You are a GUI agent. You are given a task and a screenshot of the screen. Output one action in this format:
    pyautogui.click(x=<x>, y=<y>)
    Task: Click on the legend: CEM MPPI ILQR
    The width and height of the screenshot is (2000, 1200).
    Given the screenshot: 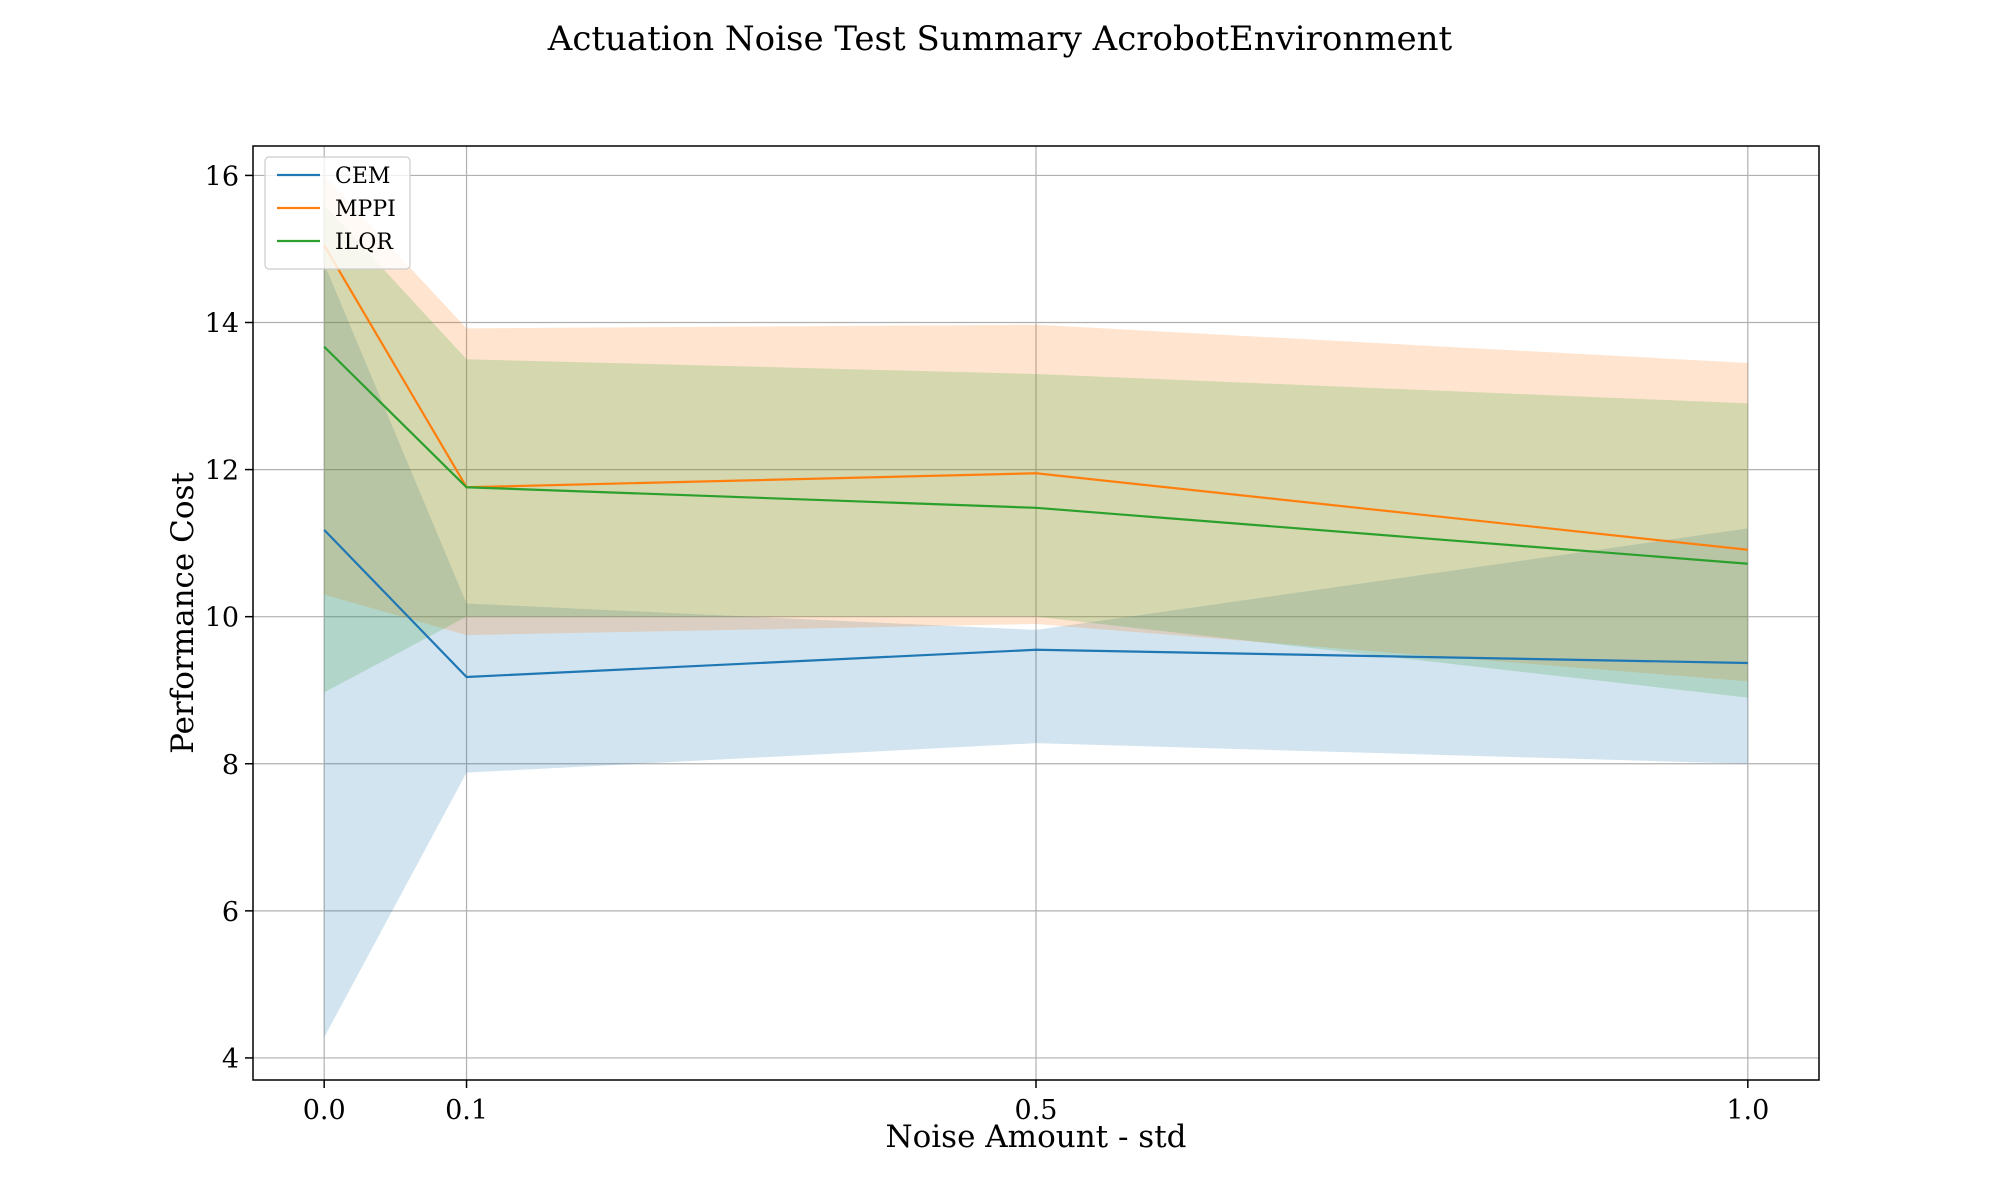 What is the action you would take?
    pyautogui.click(x=337, y=213)
    